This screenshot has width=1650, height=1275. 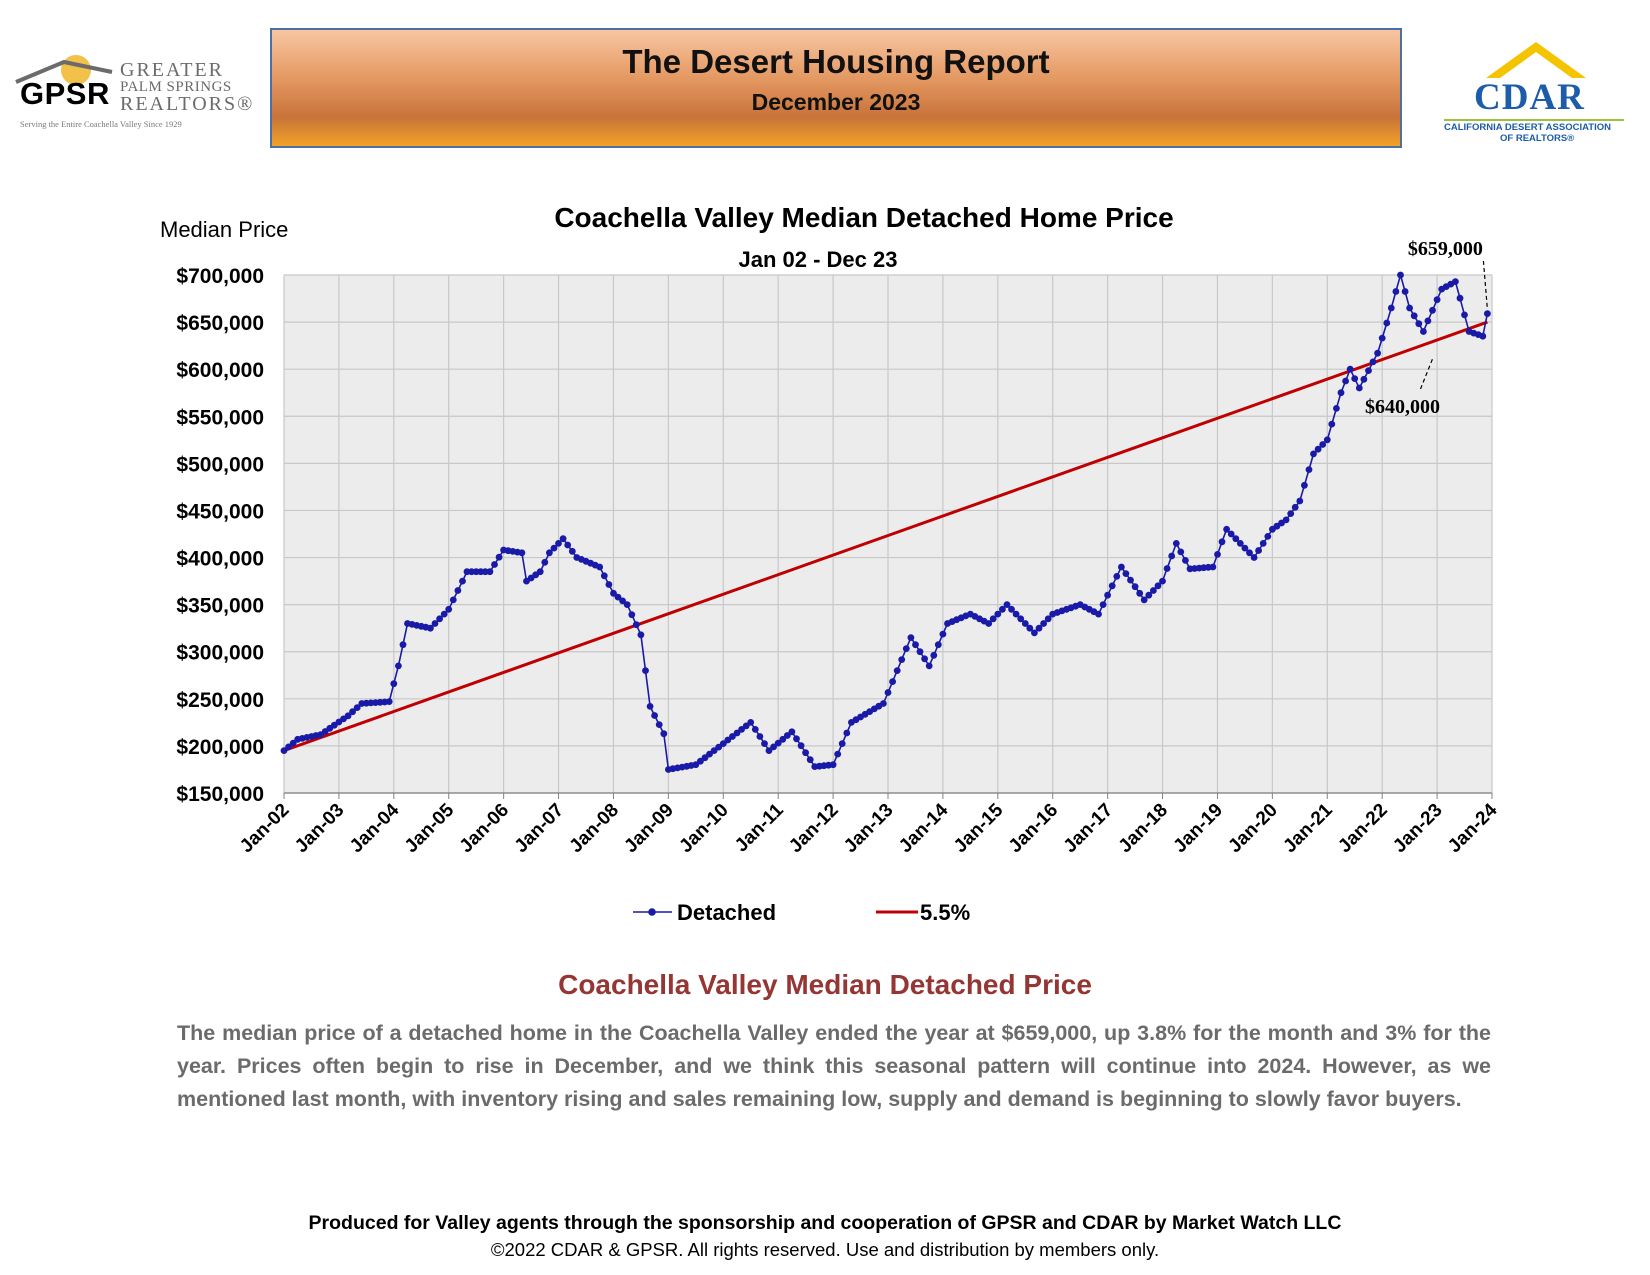 I want to click on x-tick-label: Jan-24, so click(x=1473, y=828).